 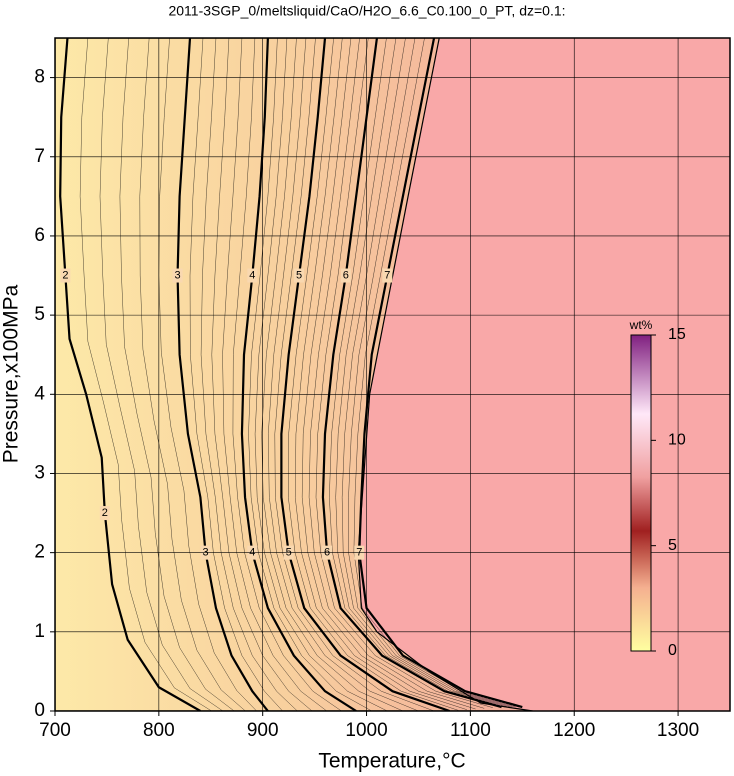 What do you see at coordinates (39, 710) in the screenshot?
I see `y-tick-label: 0` at bounding box center [39, 710].